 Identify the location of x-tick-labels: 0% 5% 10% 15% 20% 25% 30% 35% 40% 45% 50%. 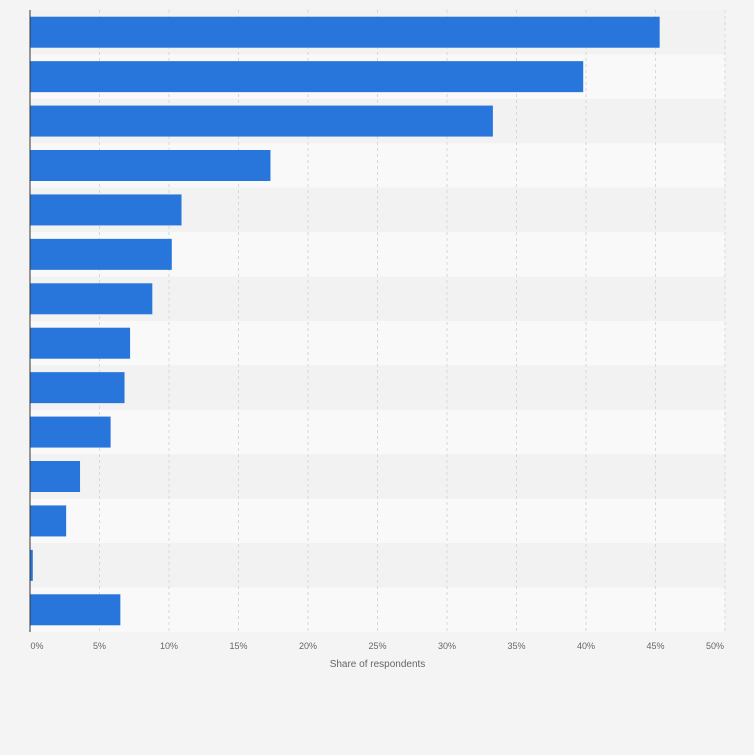
(377, 646).